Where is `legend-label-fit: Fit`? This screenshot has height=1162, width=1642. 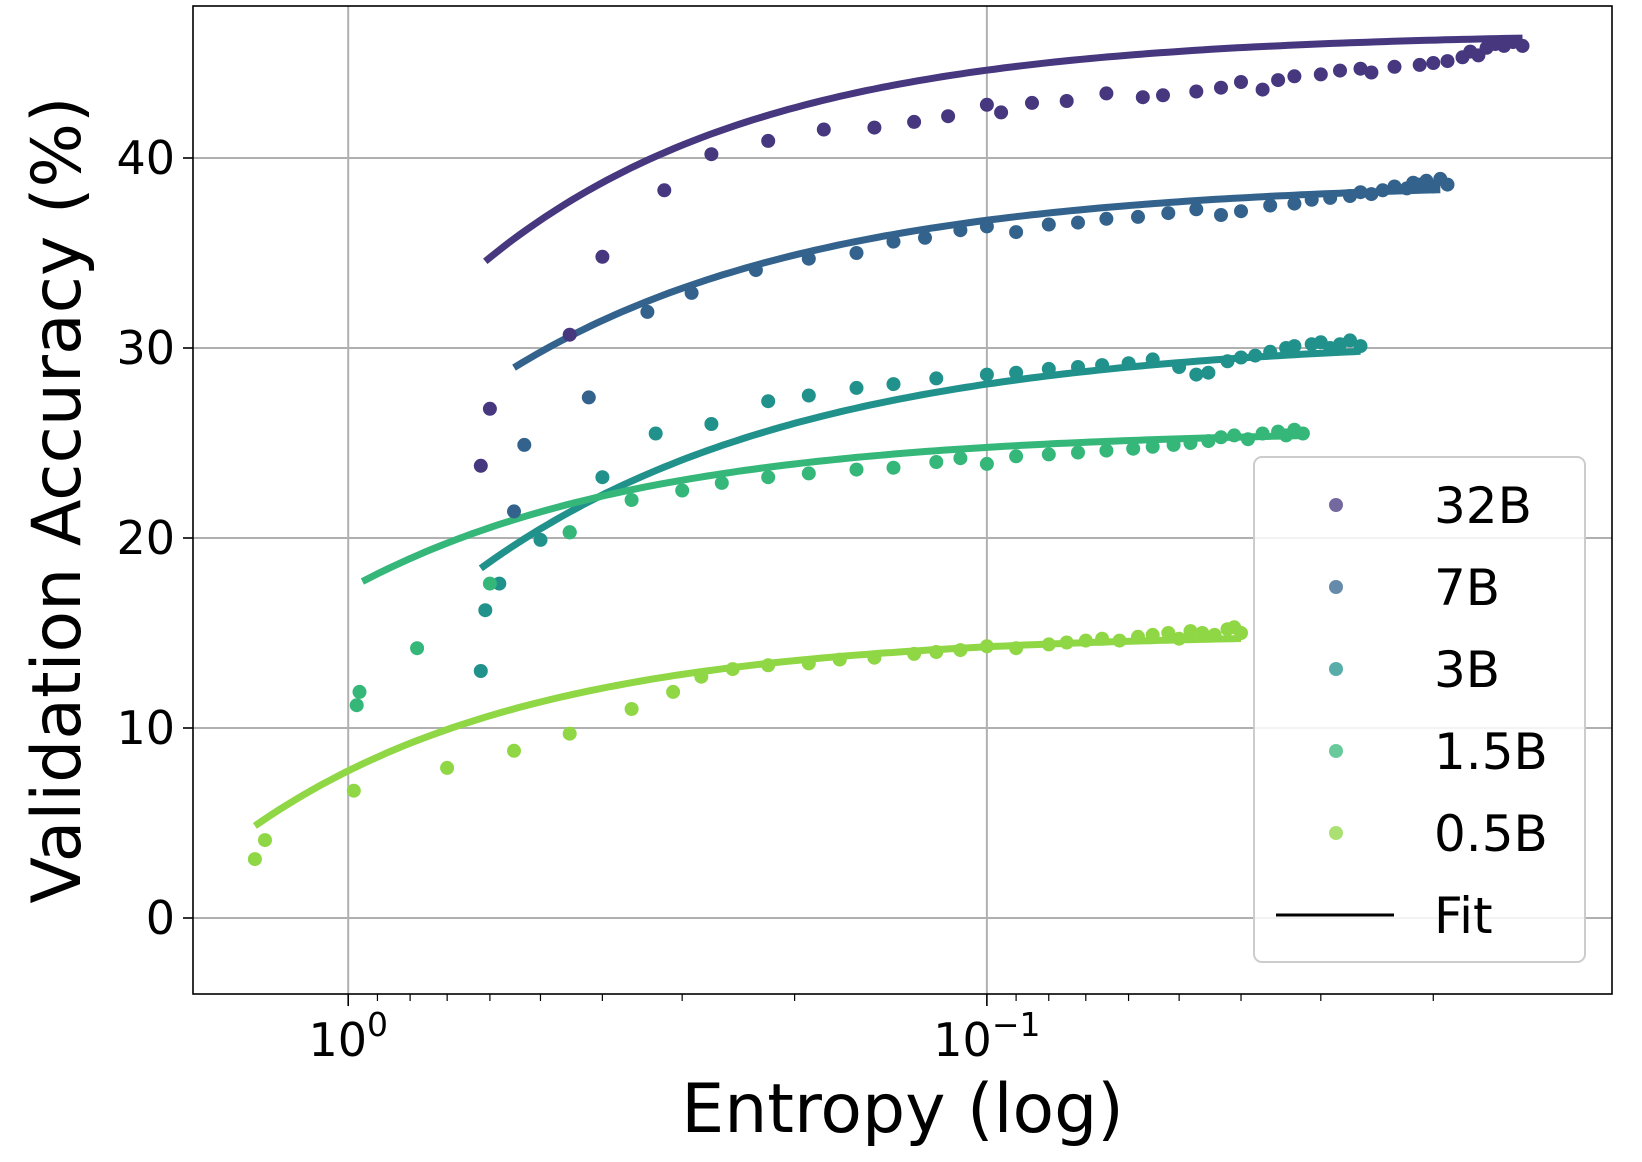
legend-label-fit: Fit is located at coordinates (1463, 916).